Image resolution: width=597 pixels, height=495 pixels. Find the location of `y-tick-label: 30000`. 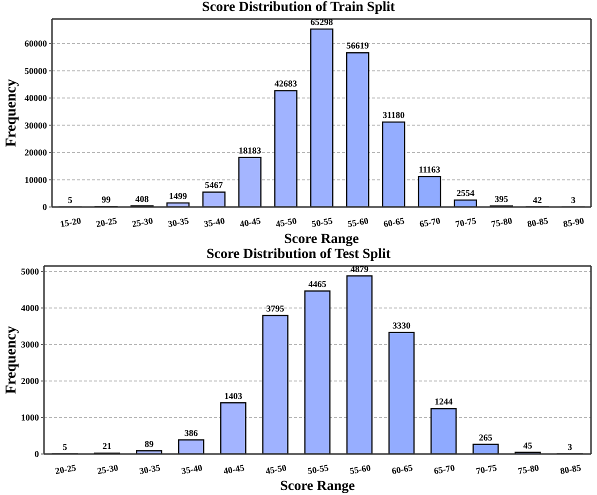

y-tick-label: 30000 is located at coordinates (36, 125).